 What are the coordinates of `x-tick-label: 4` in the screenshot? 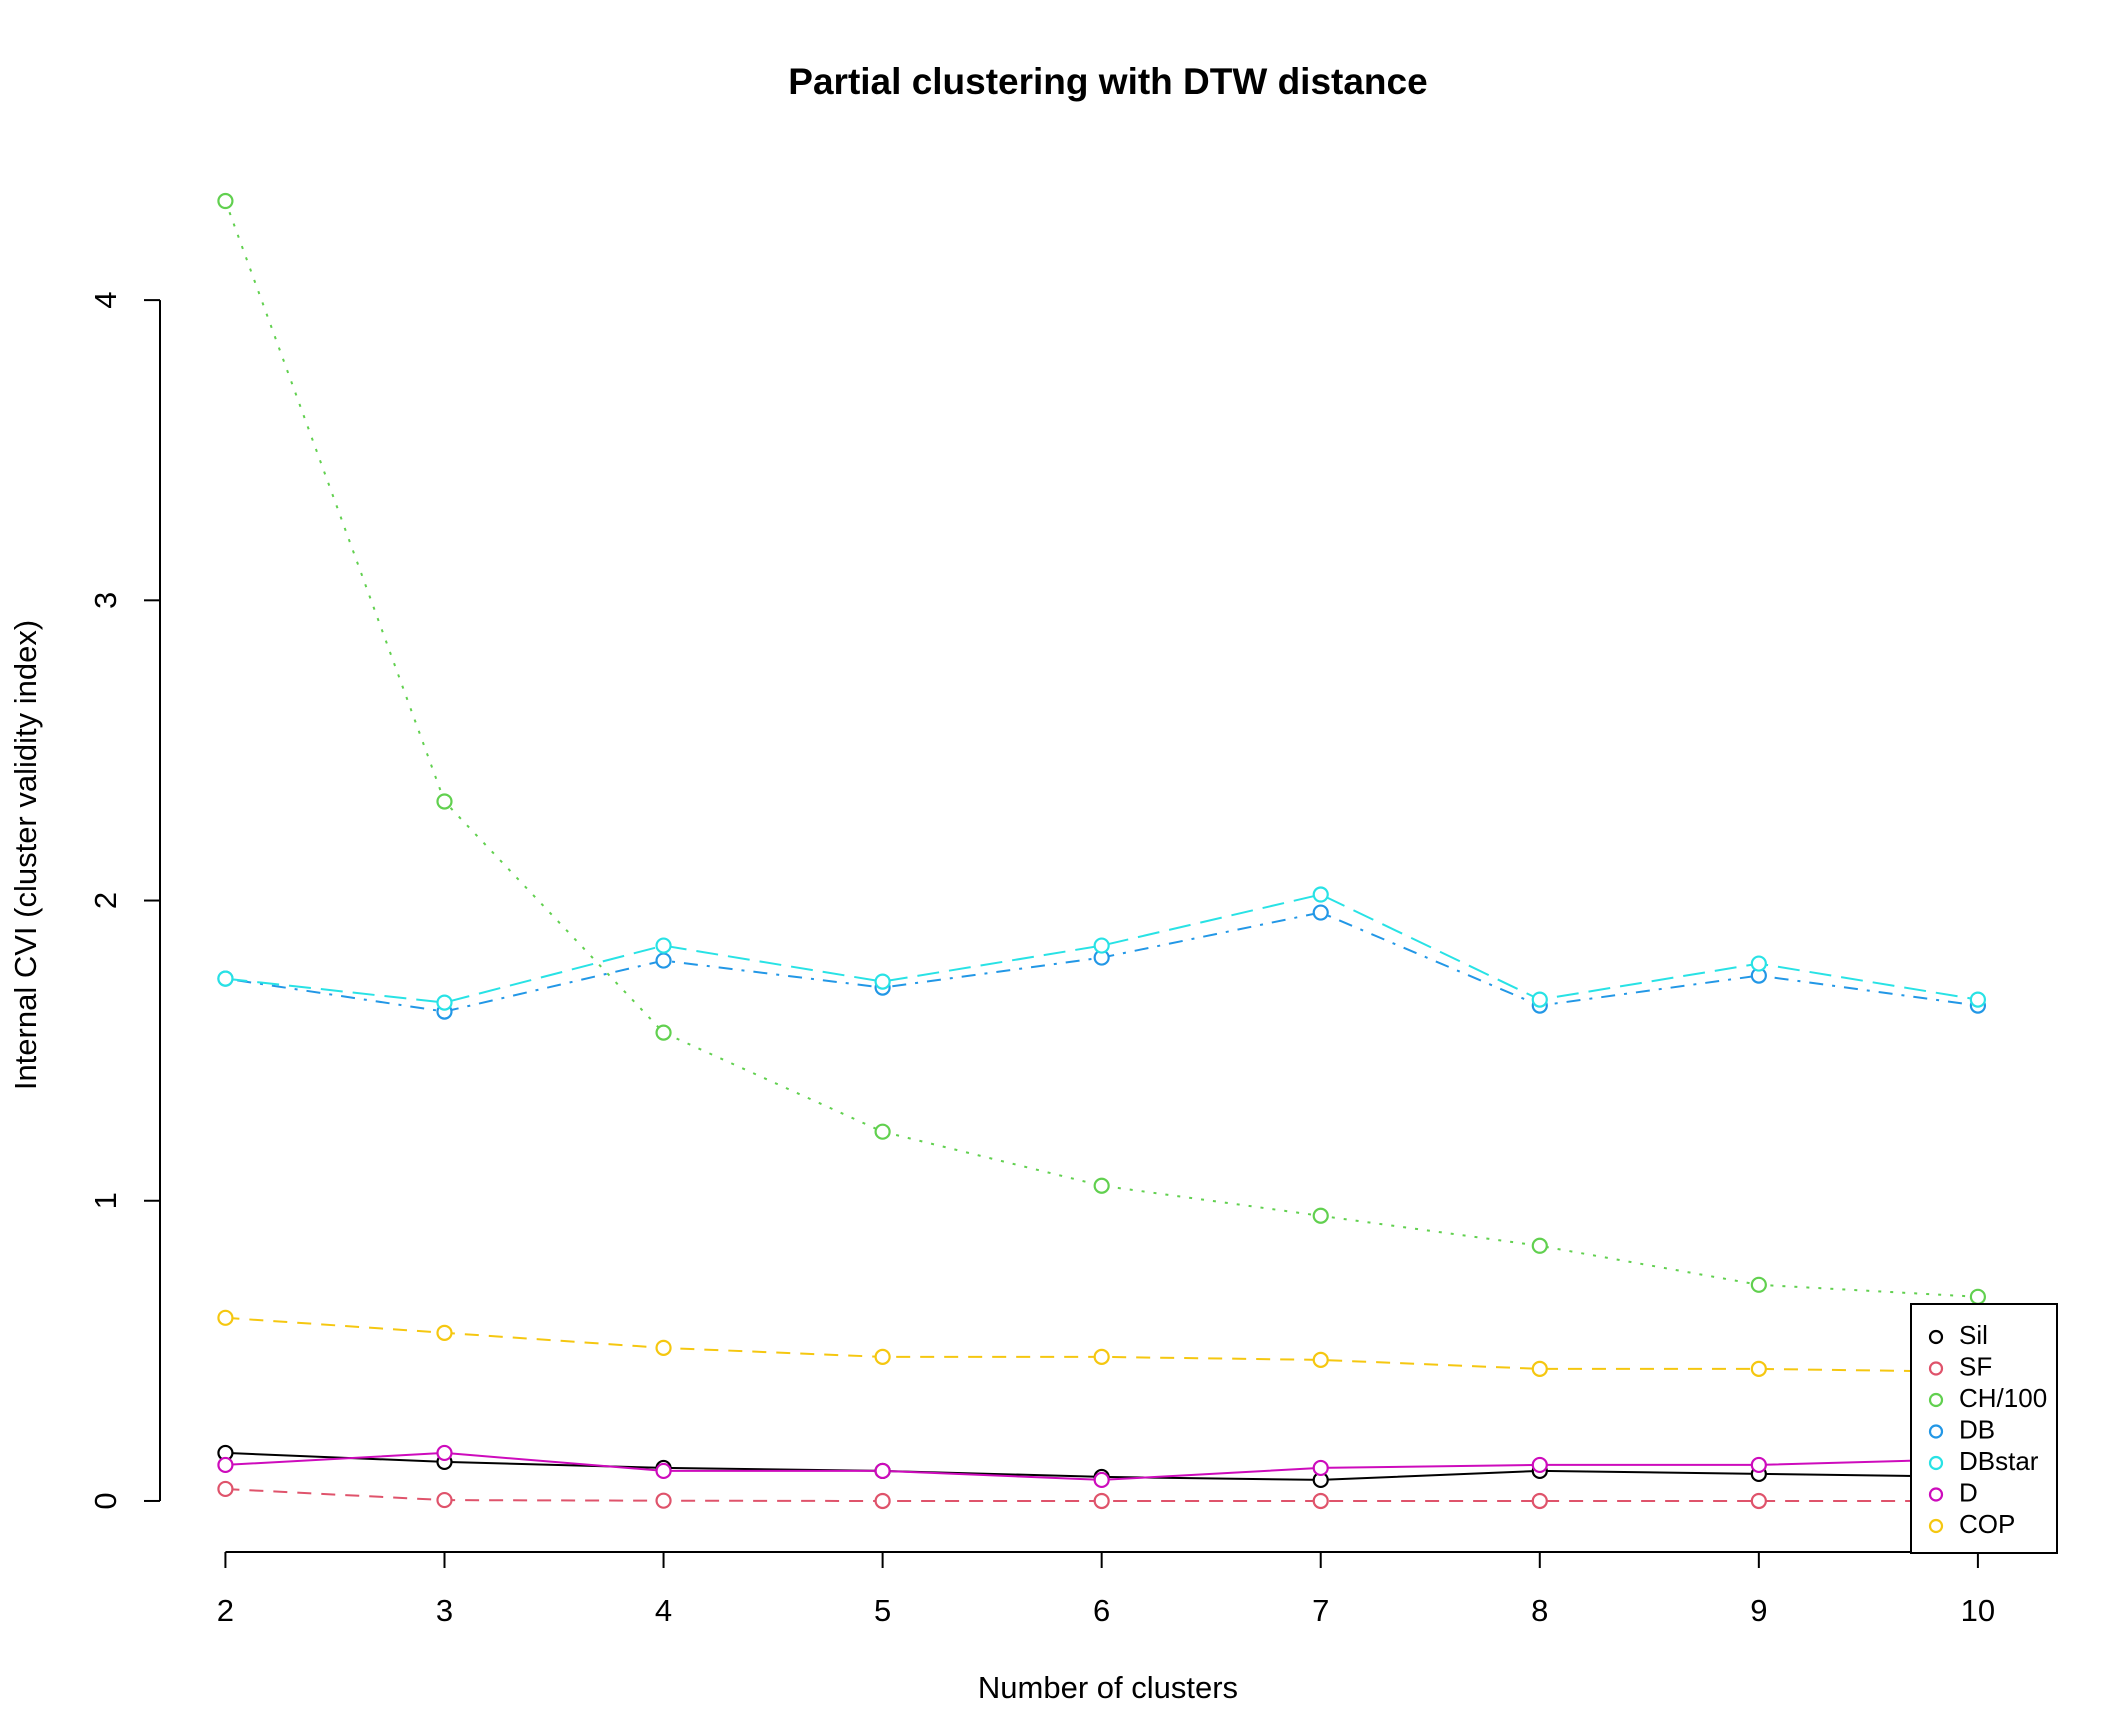 It's located at (663, 1610).